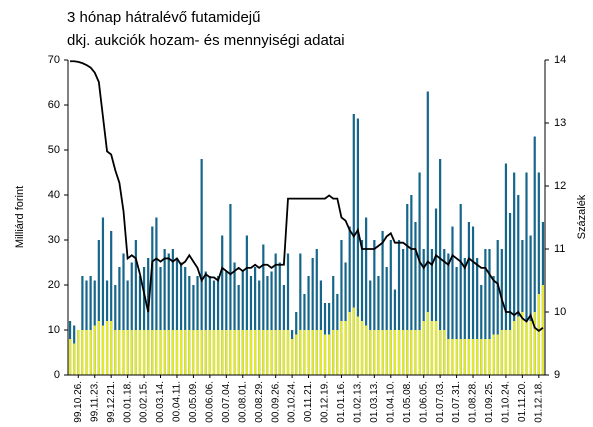 The width and height of the screenshot is (593, 427). What do you see at coordinates (506, 402) in the screenshot?
I see `x-tick-label: 01.10.24.` at bounding box center [506, 402].